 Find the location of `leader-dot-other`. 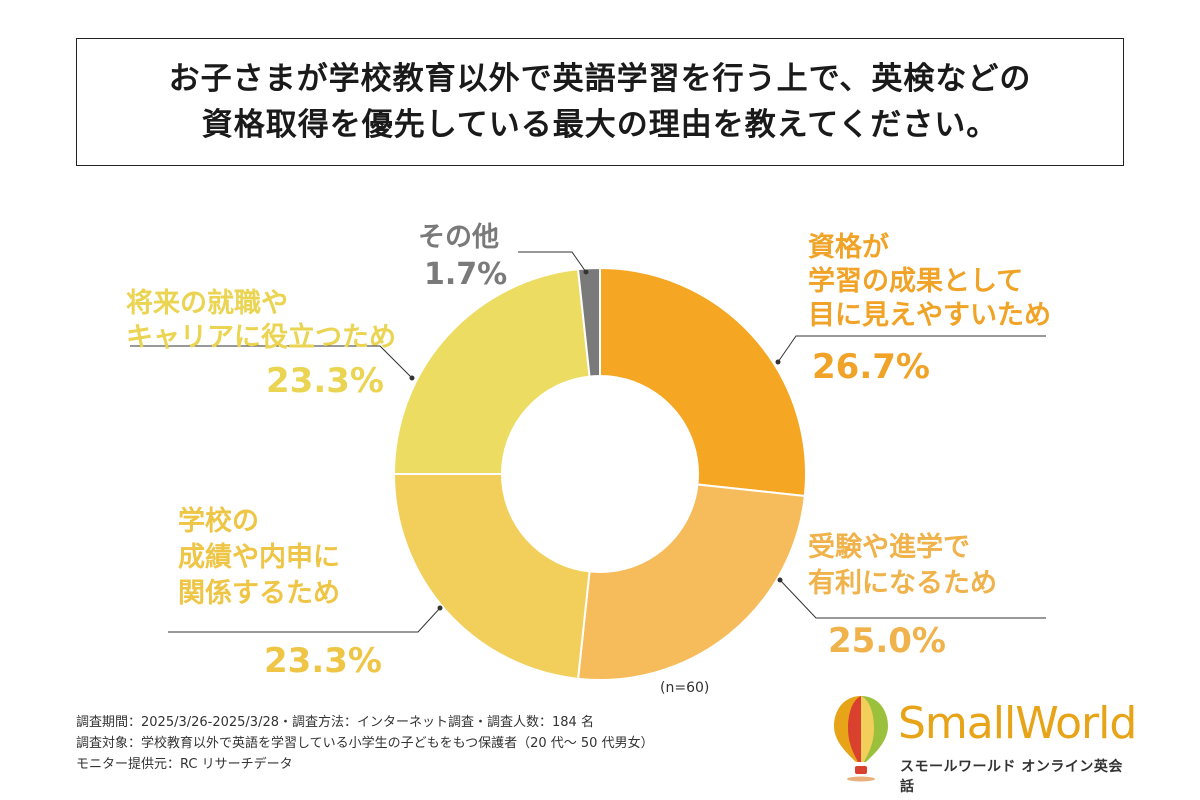

leader-dot-other is located at coordinates (586, 272).